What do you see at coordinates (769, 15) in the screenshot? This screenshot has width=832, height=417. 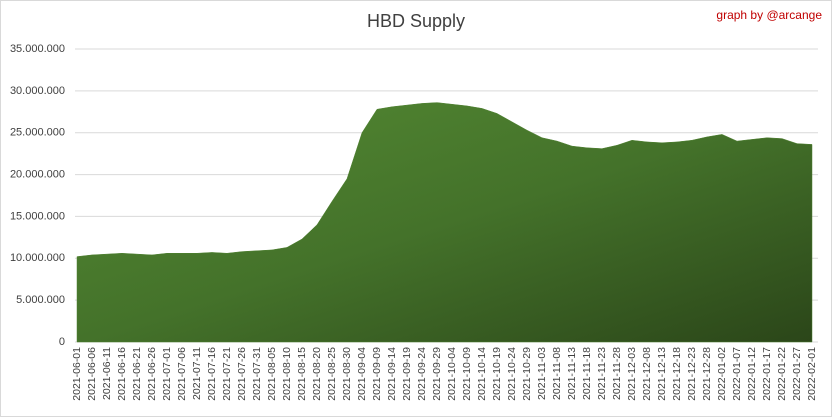 I see `annotation: graph by @arcange` at bounding box center [769, 15].